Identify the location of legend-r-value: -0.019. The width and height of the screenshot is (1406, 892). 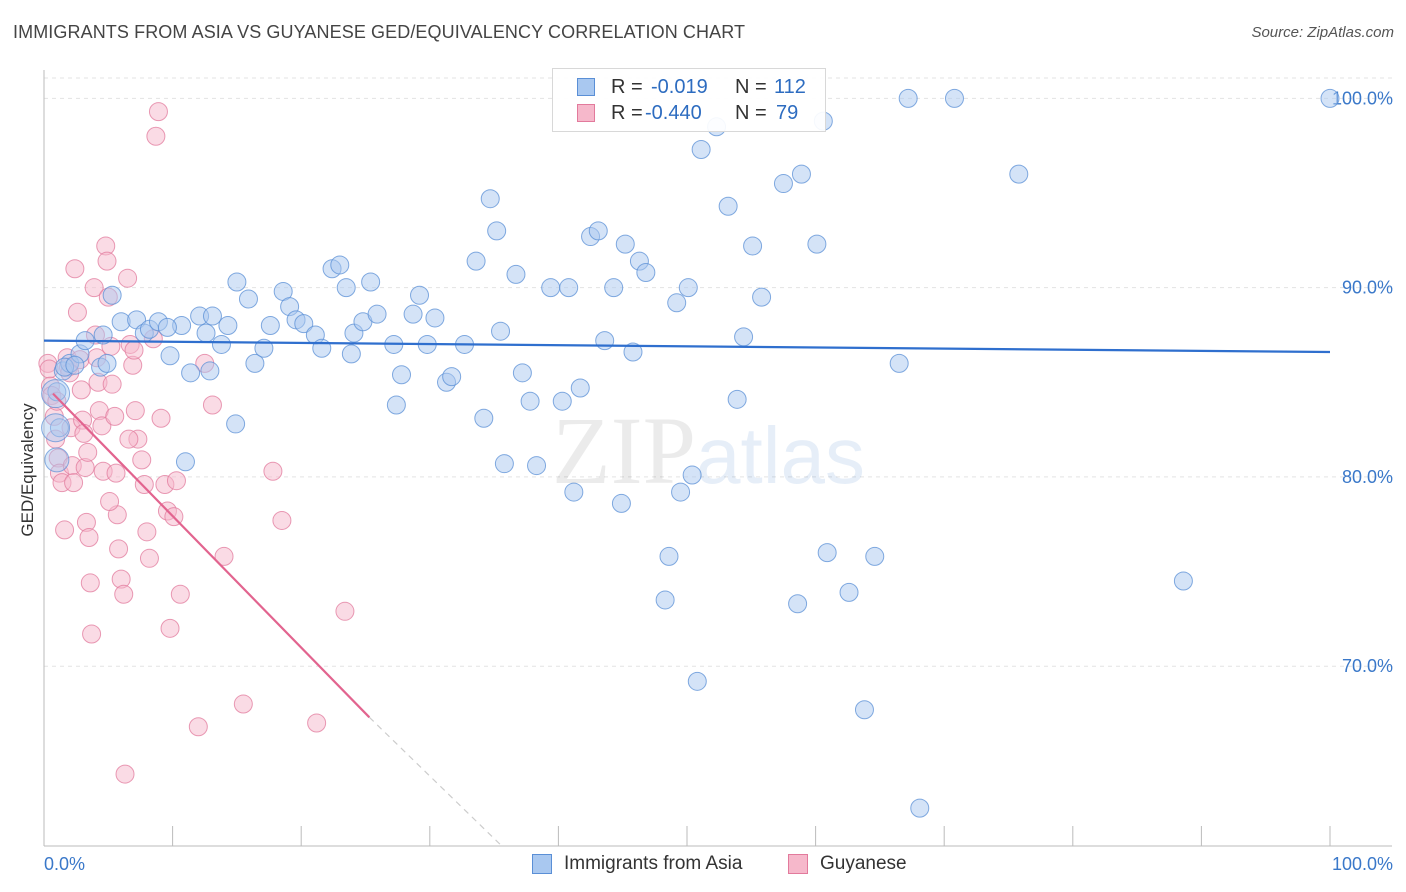
(679, 87).